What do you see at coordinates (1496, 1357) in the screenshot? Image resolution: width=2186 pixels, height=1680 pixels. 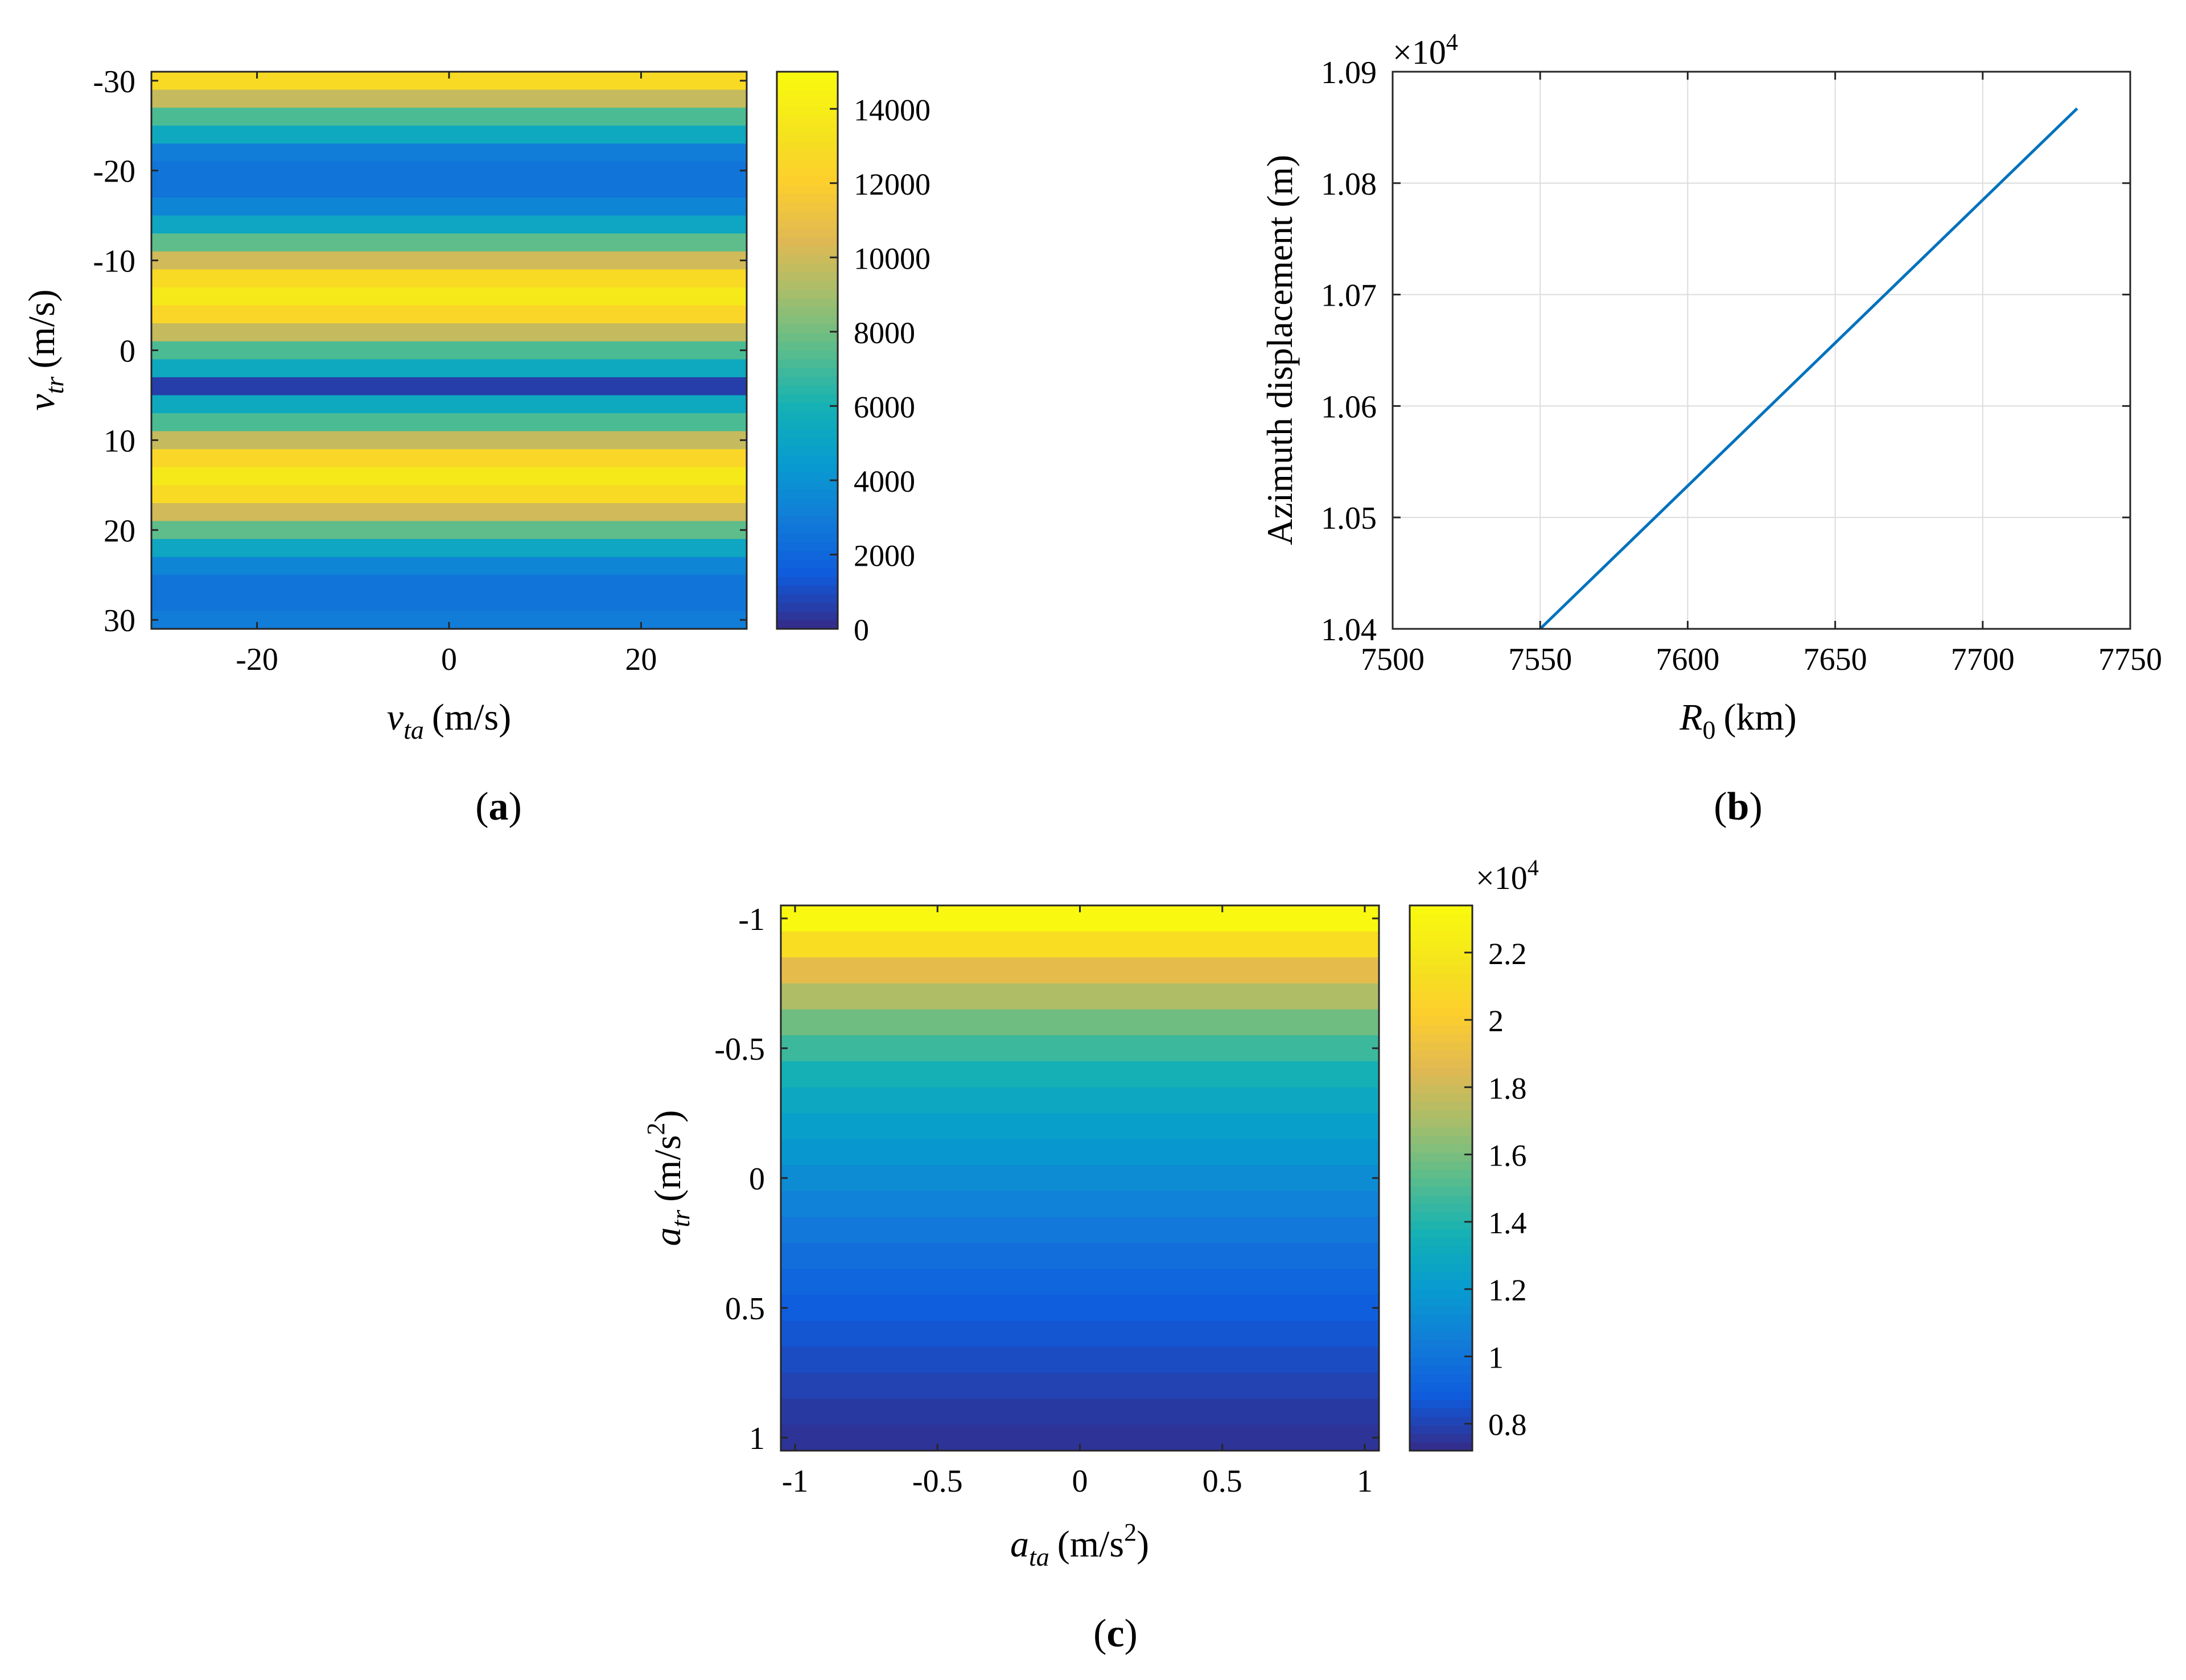 I see `colorbar-tick-label: 1` at bounding box center [1496, 1357].